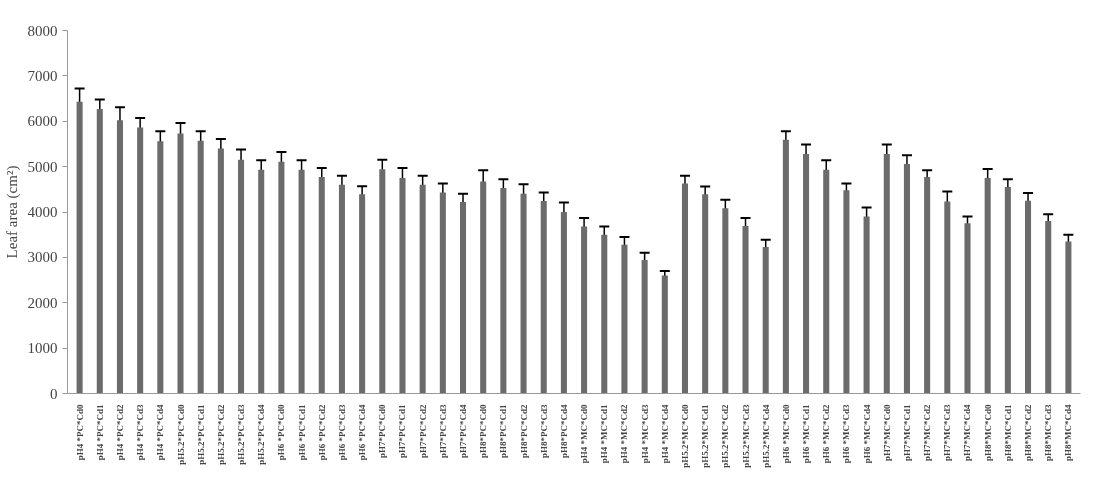  I want to click on x-tick-label: pH8*PC*Cd1, so click(503, 431).